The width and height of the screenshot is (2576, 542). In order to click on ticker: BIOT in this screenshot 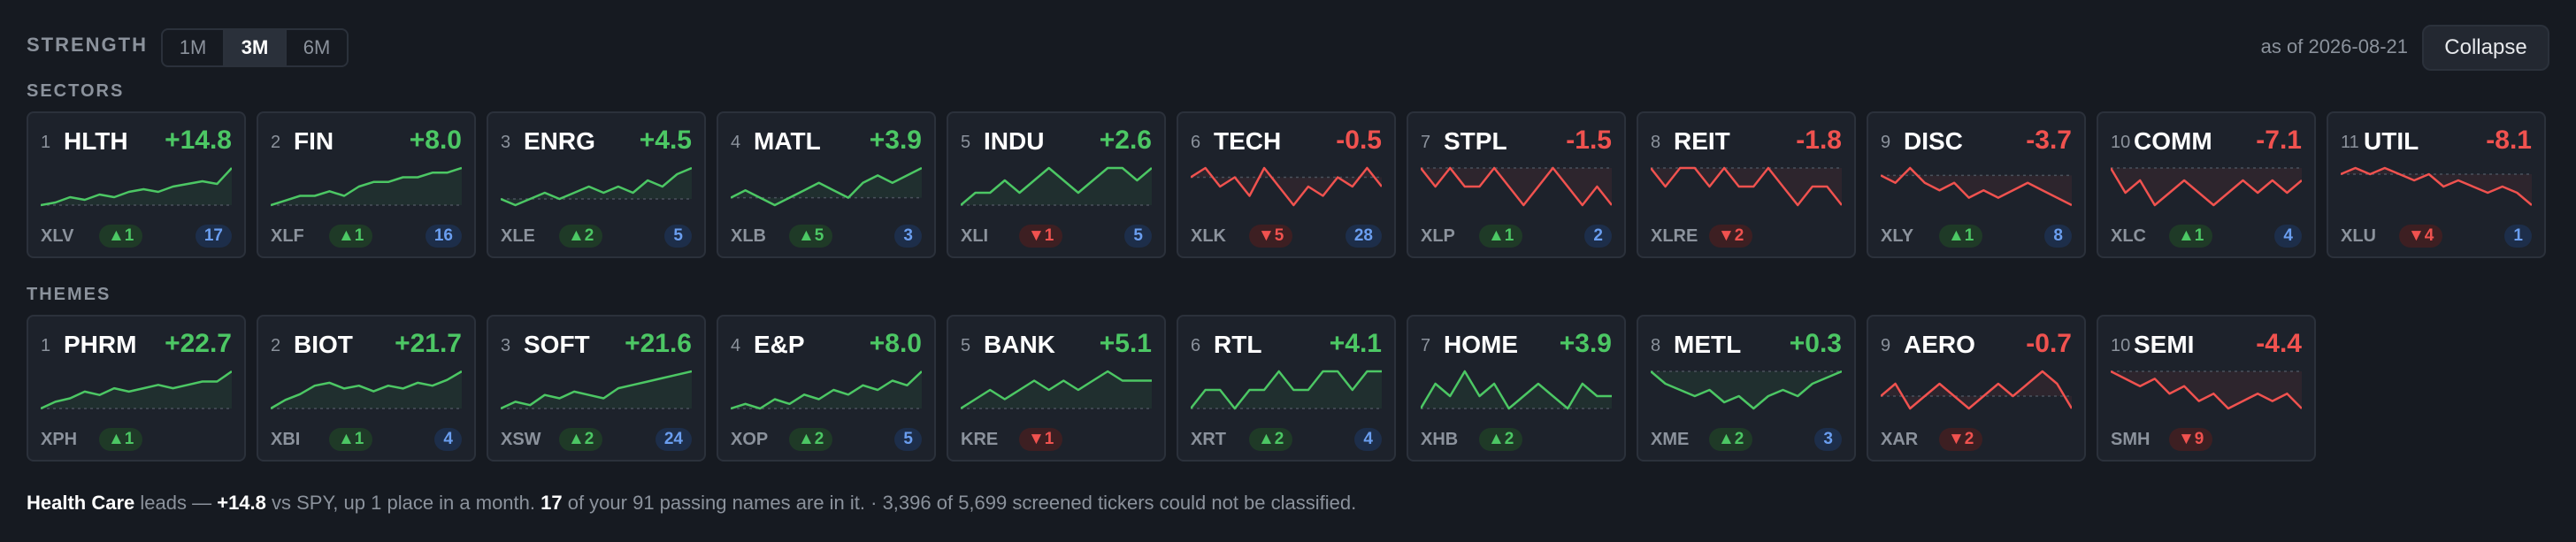, I will do `click(323, 344)`.